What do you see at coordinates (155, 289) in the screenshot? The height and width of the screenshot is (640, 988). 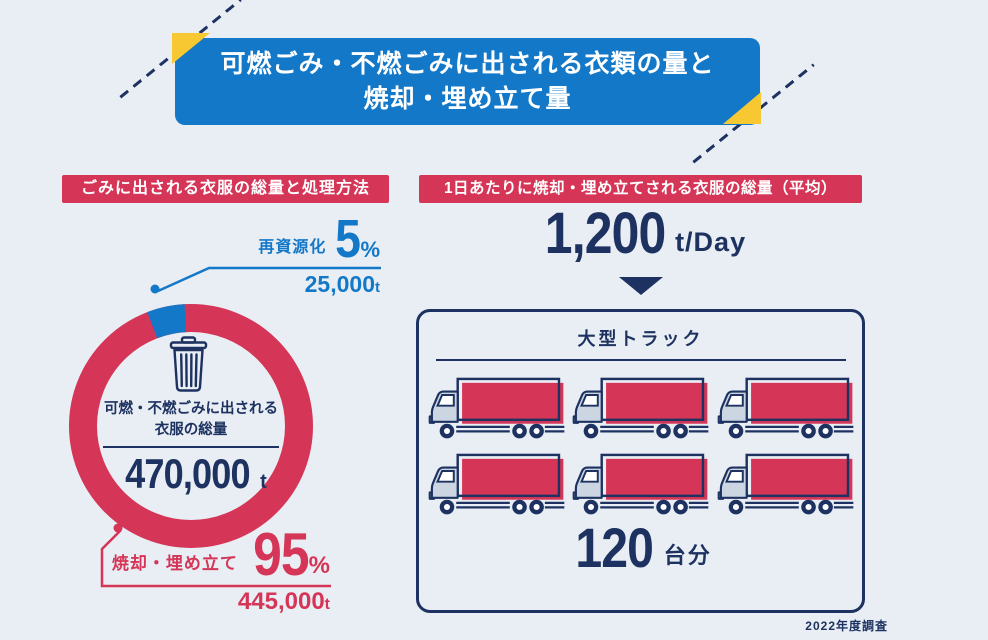 I see `recycle-callout-dot` at bounding box center [155, 289].